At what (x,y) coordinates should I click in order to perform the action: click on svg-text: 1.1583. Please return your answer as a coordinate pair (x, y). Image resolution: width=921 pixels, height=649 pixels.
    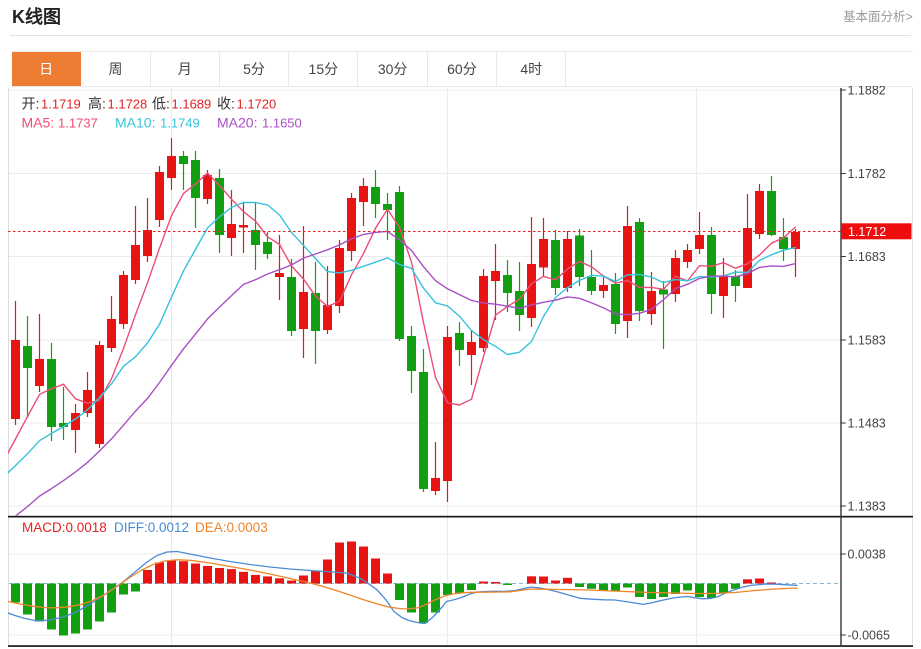
    Looking at the image, I should click on (867, 341).